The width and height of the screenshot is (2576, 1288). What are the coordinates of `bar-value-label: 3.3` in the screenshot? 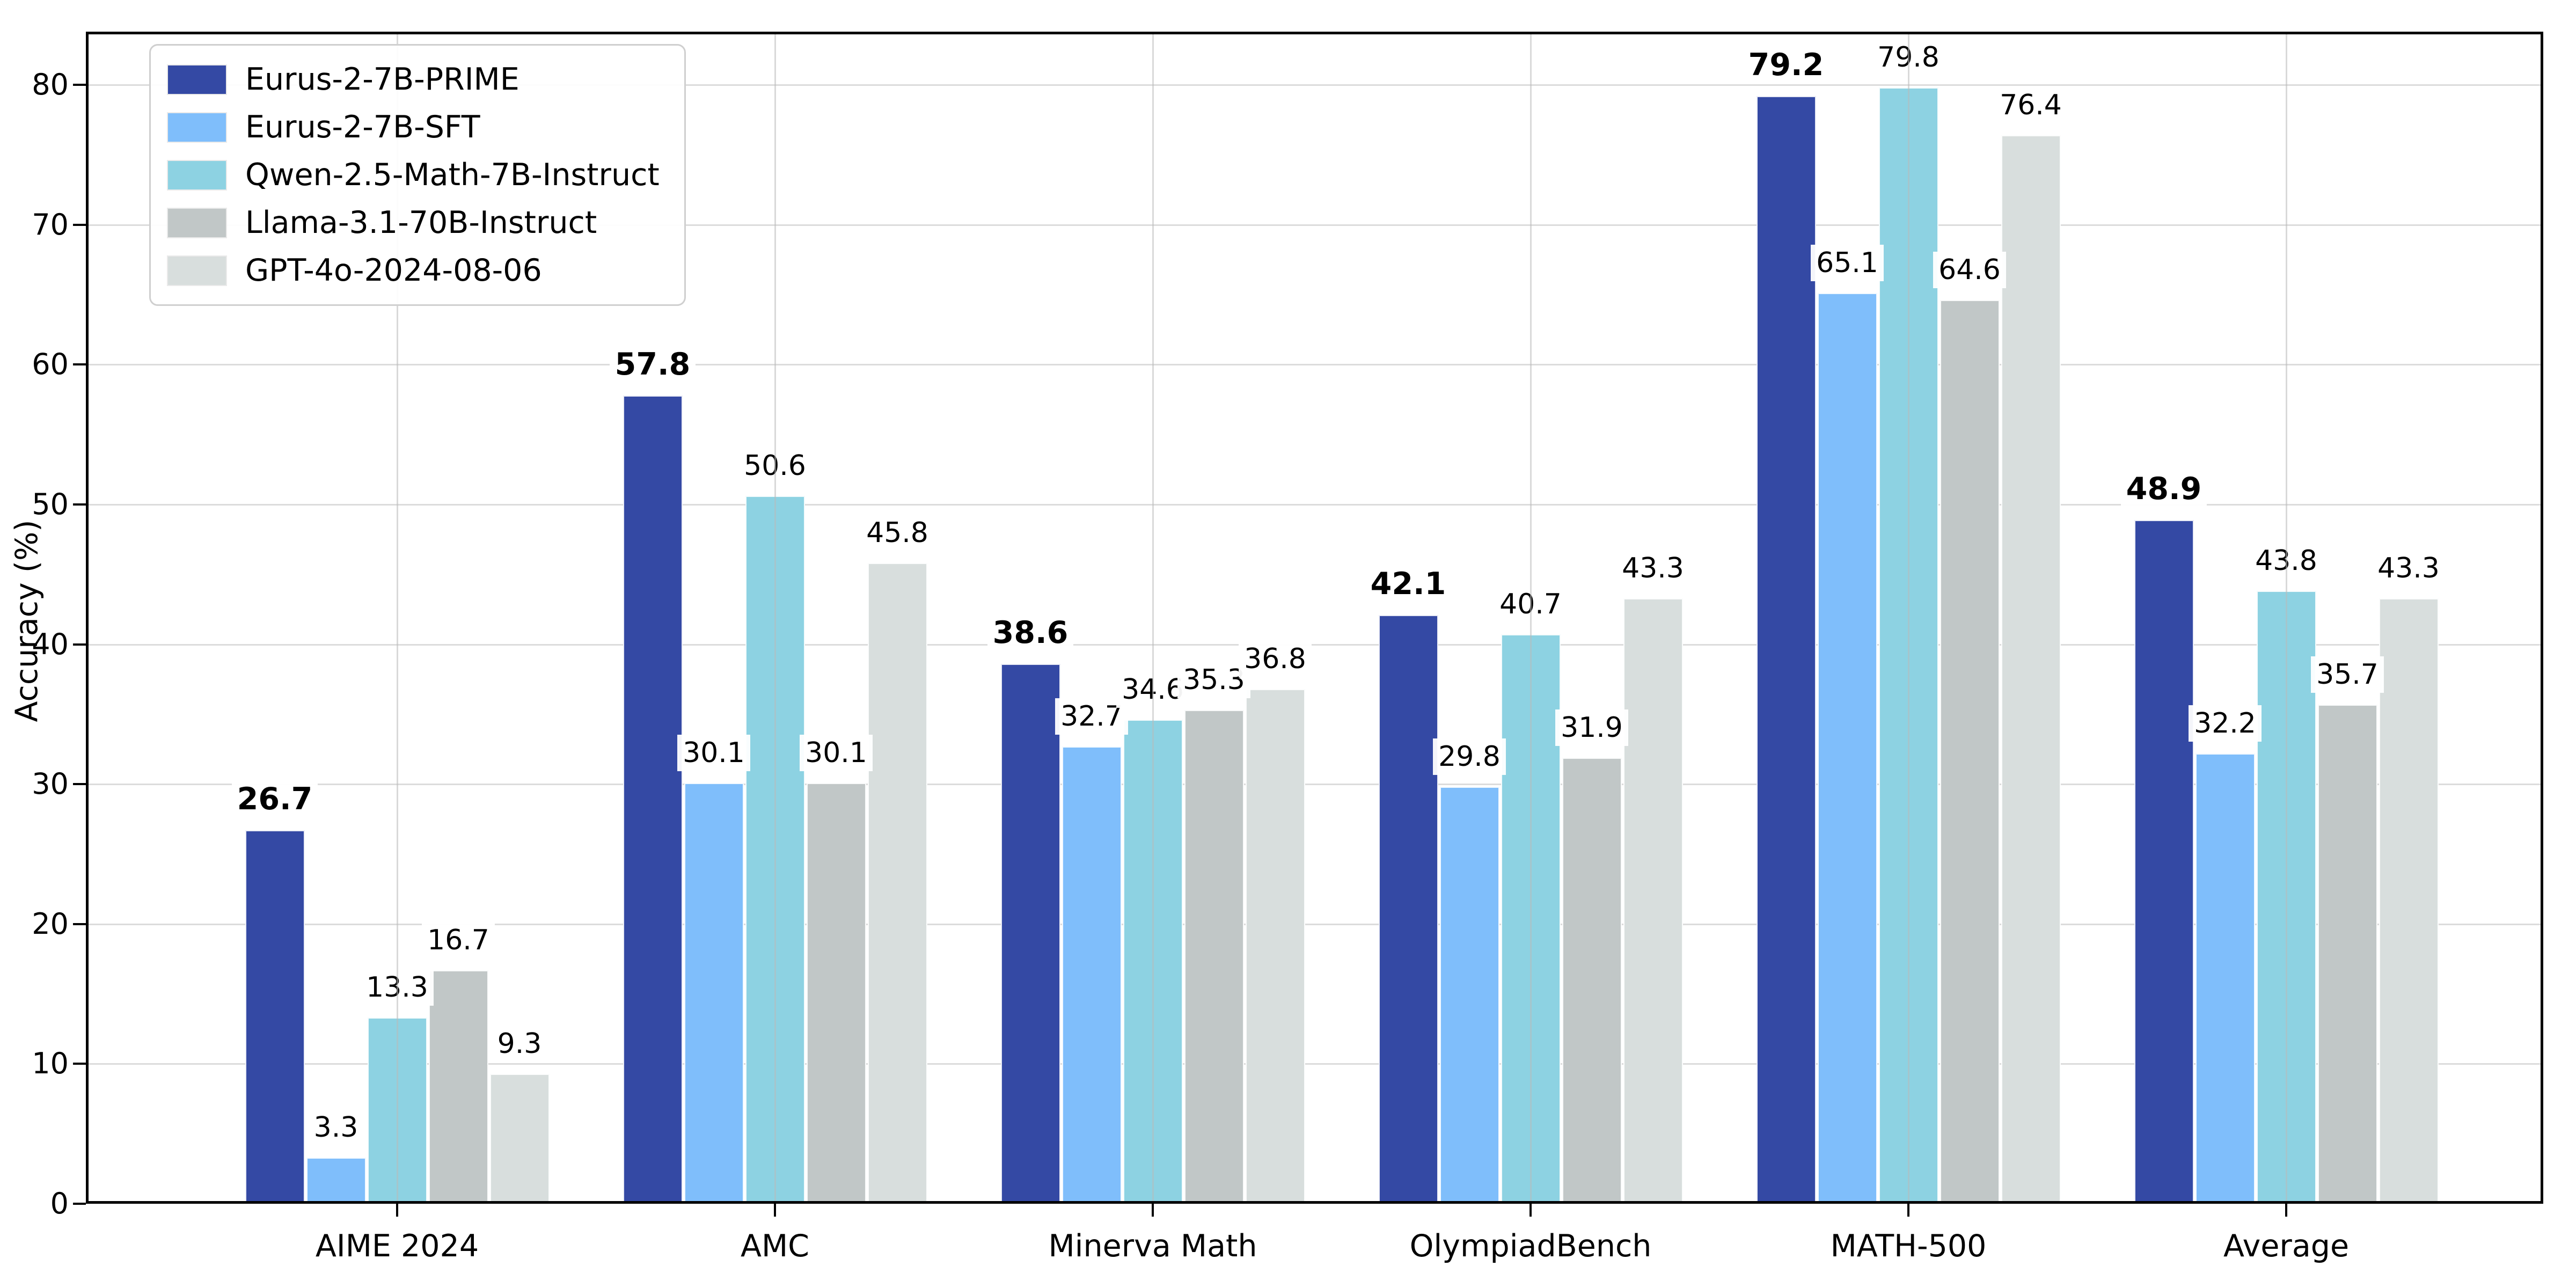 It's located at (336, 1130).